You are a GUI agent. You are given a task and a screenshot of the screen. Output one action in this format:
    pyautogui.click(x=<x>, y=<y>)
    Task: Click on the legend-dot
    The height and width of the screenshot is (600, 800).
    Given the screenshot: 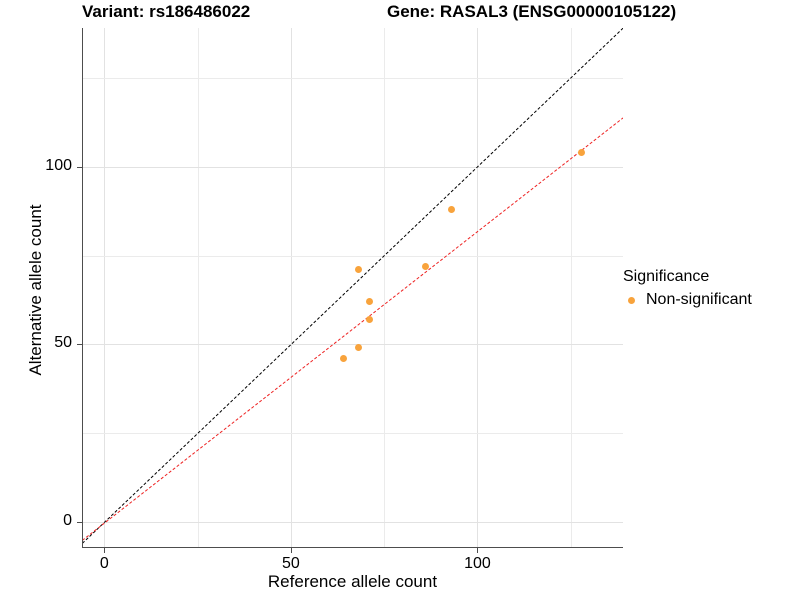 What is the action you would take?
    pyautogui.click(x=631, y=300)
    